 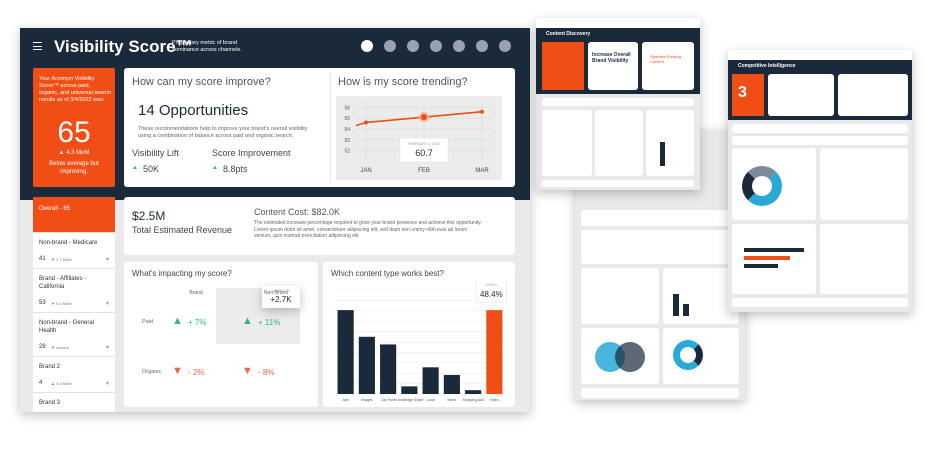 What do you see at coordinates (266, 372) in the screenshot?
I see `impact-value: - 8%` at bounding box center [266, 372].